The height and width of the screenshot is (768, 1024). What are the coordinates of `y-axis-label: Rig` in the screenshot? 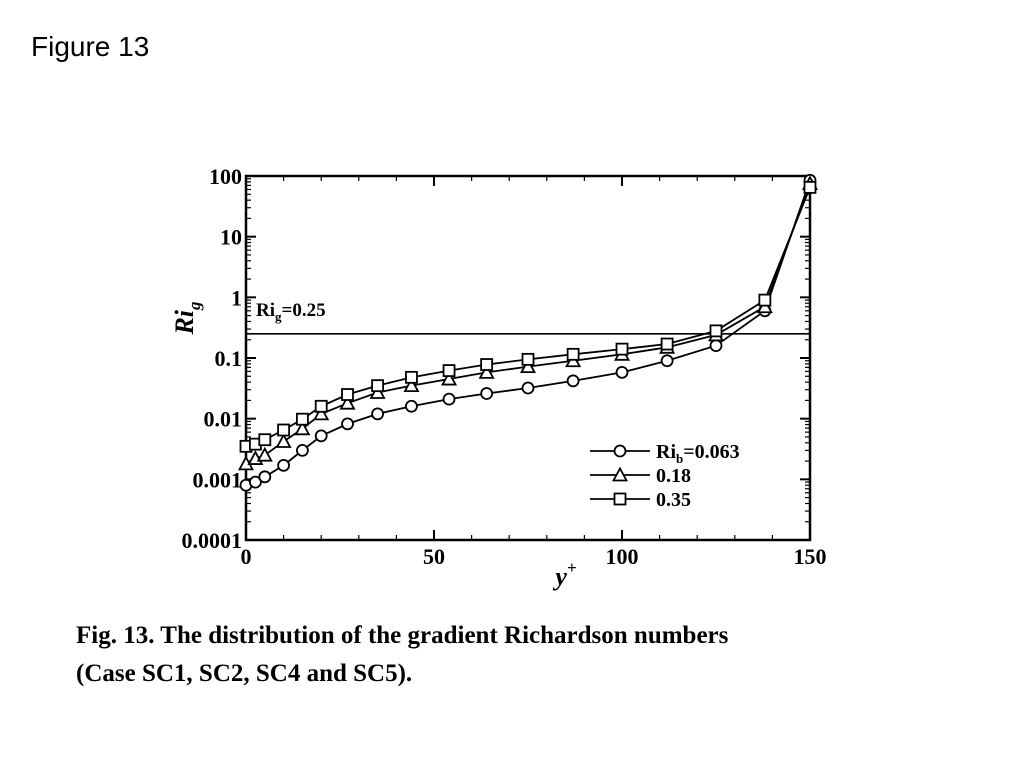 It's located at (187, 318).